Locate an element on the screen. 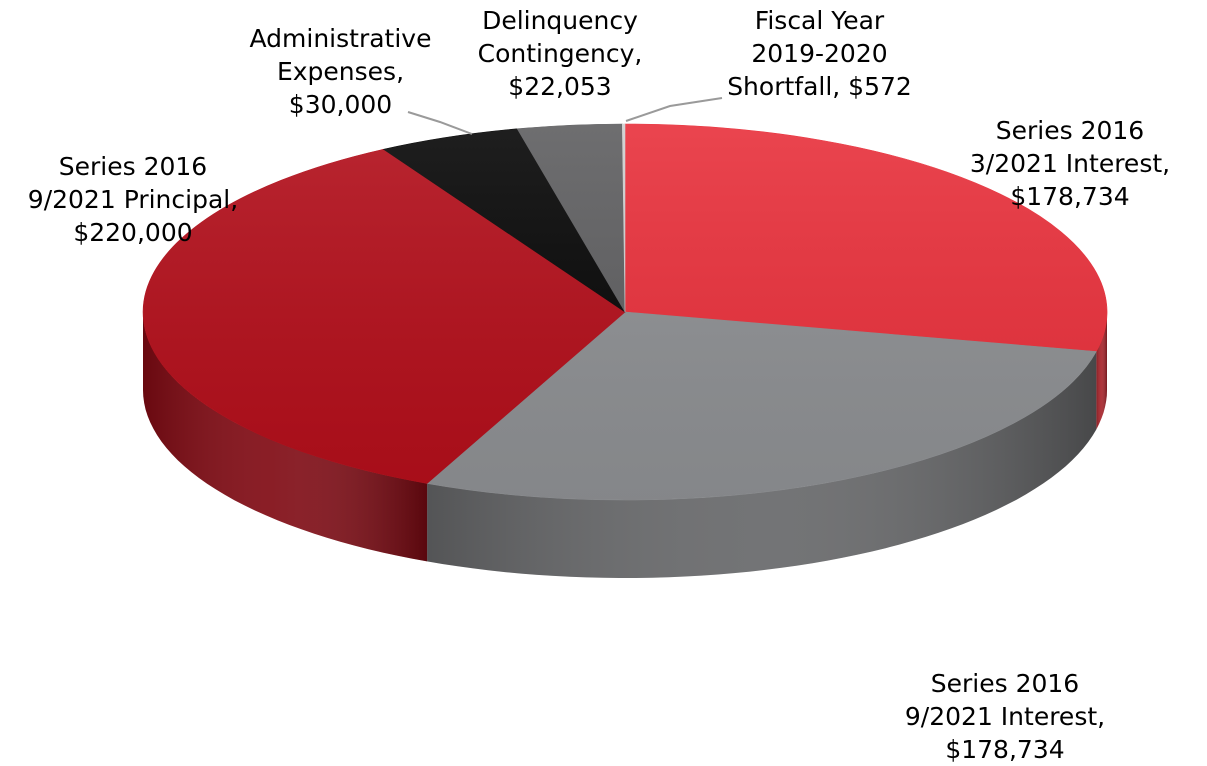 The height and width of the screenshot is (766, 1207). slice-label-5-line-1: 2019-2020 is located at coordinates (819, 53).